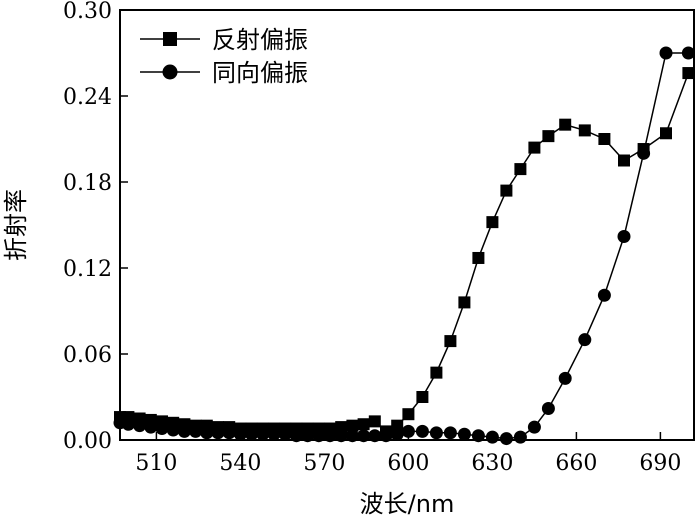 The height and width of the screenshot is (520, 700). What do you see at coordinates (224, 56) in the screenshot?
I see `legend: 反射偏振 同向偏振` at bounding box center [224, 56].